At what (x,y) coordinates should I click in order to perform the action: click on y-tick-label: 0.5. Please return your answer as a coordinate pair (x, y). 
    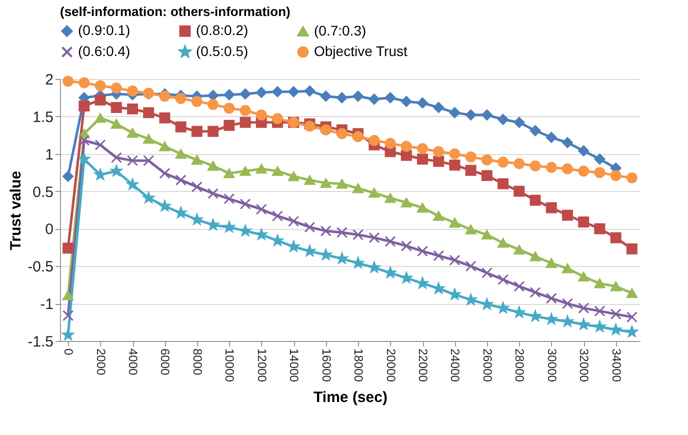
    Looking at the image, I should click on (43, 192).